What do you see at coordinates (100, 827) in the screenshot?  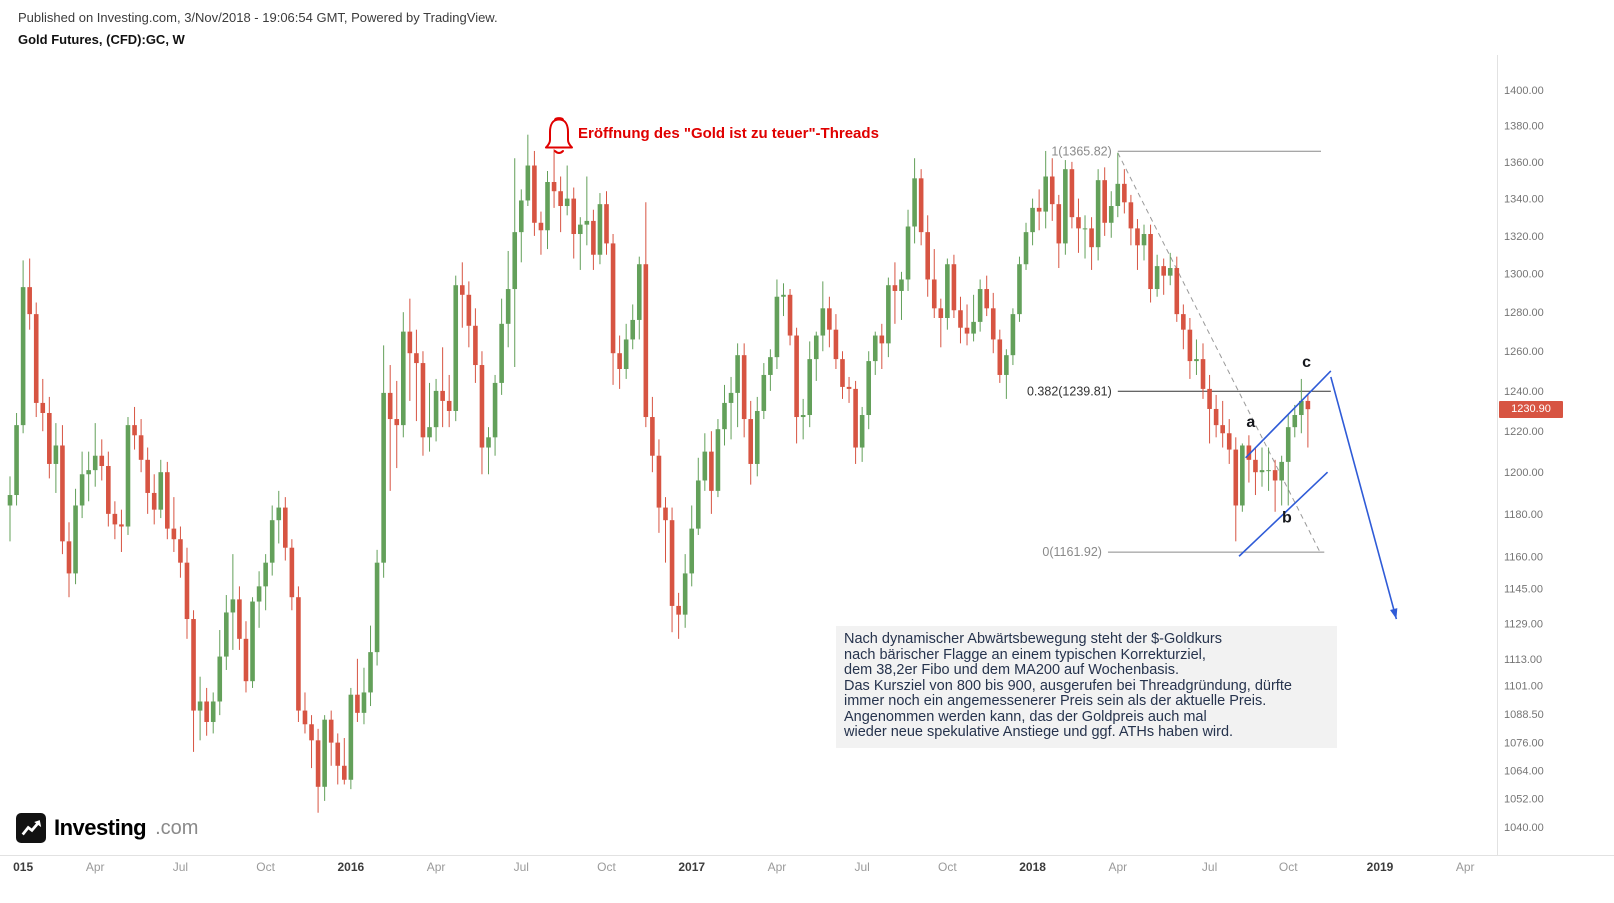 I see `investing-logo-text: Investing` at bounding box center [100, 827].